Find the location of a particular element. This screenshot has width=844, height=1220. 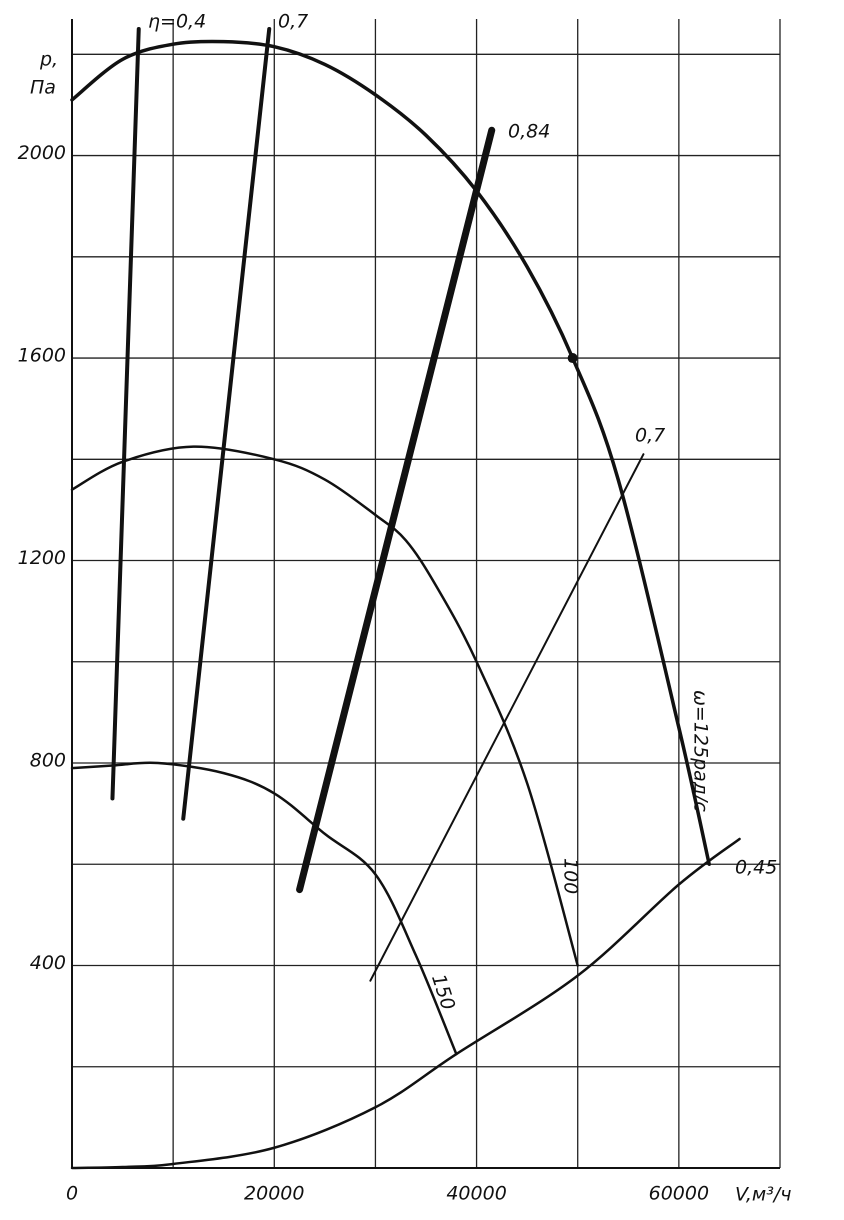

curve-label: 150 is located at coordinates (443, 991).